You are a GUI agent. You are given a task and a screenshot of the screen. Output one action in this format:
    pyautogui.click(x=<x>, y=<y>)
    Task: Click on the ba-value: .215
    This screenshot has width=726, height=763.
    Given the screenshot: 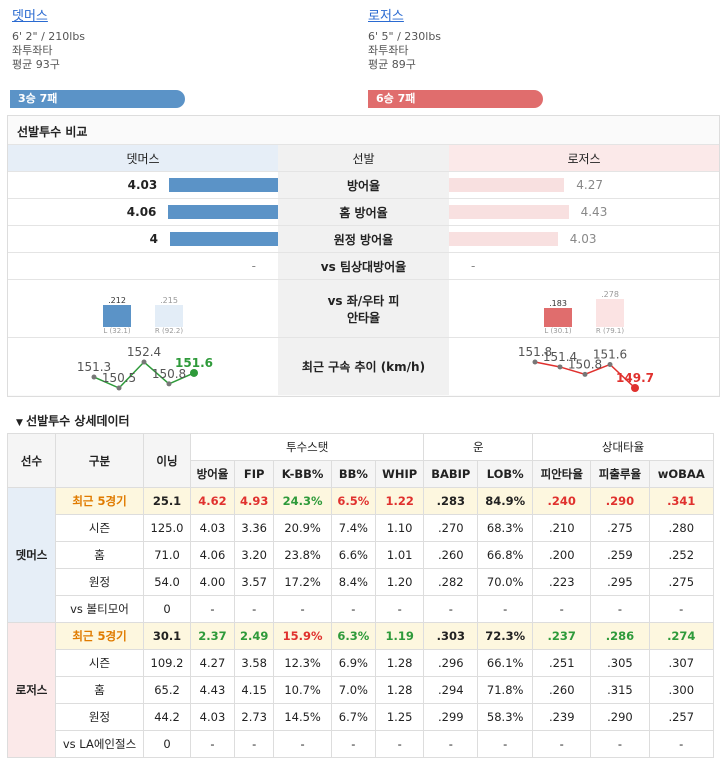 What is the action you would take?
    pyautogui.click(x=169, y=300)
    